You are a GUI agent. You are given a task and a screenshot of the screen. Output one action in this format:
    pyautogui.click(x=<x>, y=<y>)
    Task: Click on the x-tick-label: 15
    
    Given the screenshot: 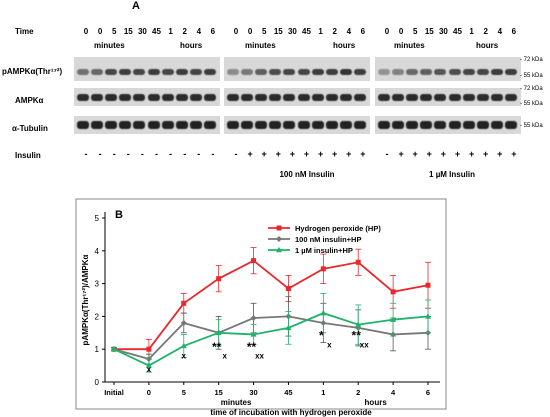 What is the action you would take?
    pyautogui.click(x=218, y=392)
    